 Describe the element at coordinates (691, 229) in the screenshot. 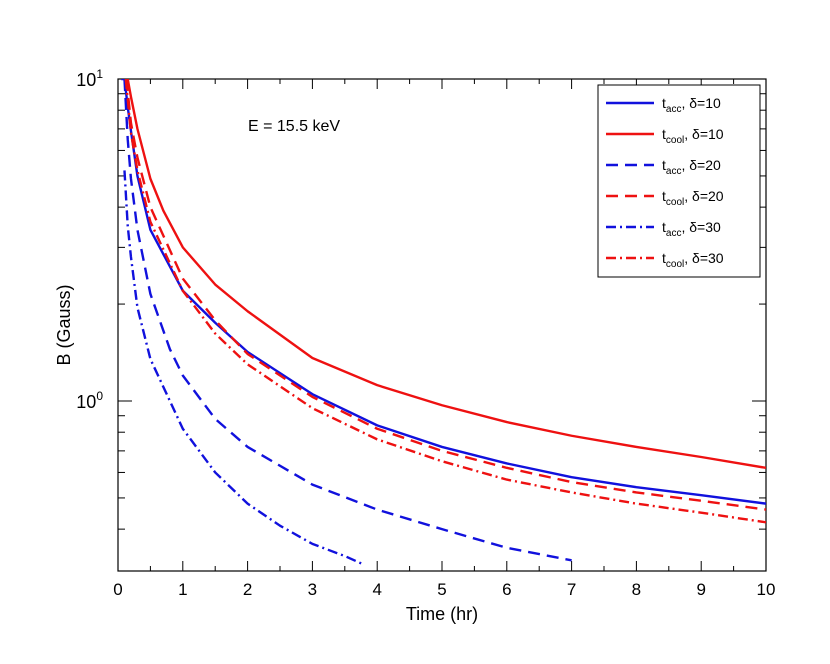

I see `legend-label-5: tacc, δ=30` at that location.